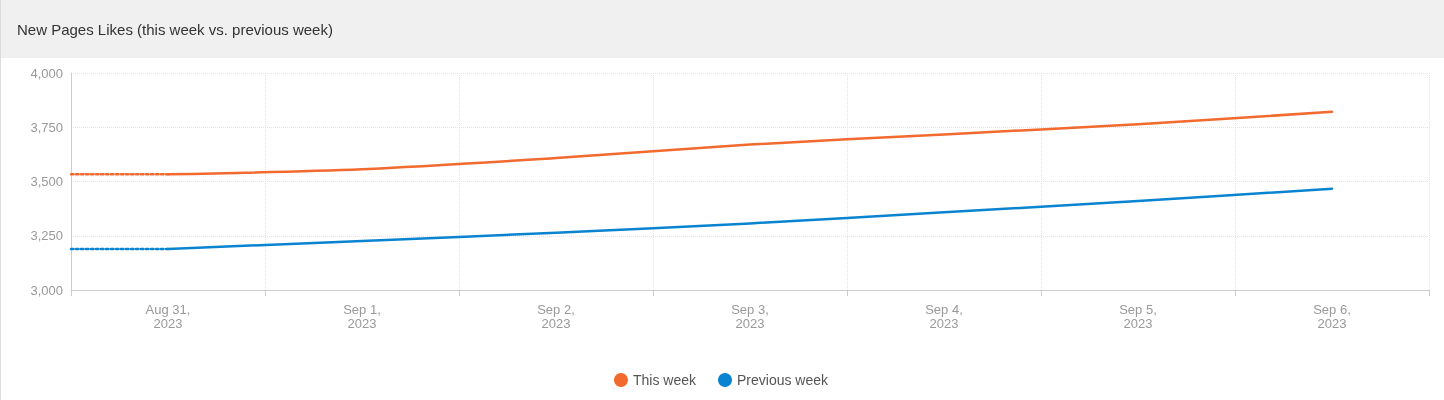  Describe the element at coordinates (46, 236) in the screenshot. I see `y-tick-label: 3,250` at that location.